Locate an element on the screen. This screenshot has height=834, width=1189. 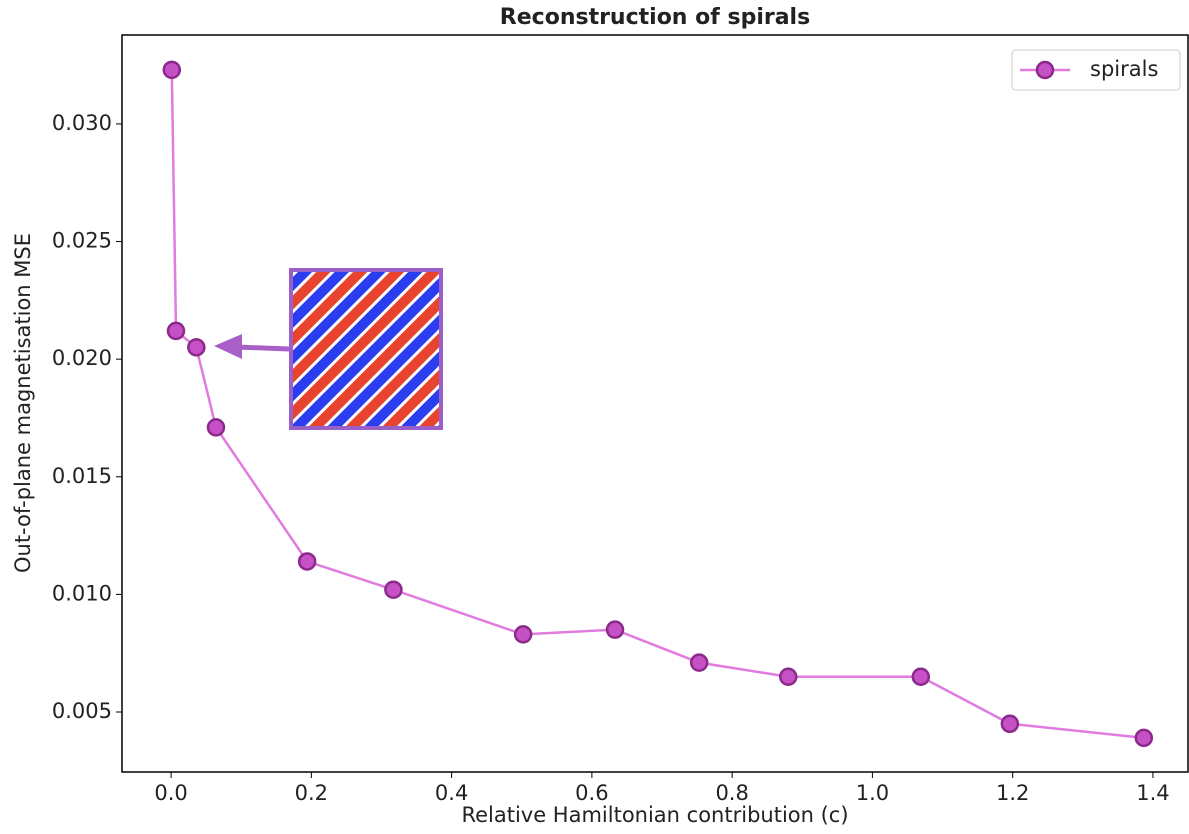
arrow-head is located at coordinates (228, 346).